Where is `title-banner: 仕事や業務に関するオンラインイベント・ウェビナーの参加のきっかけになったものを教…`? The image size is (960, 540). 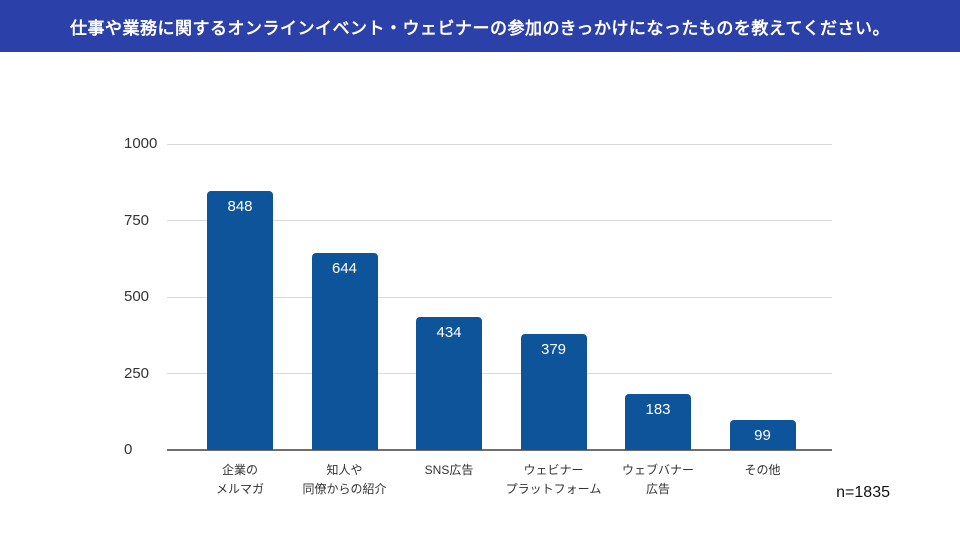 title-banner: 仕事や業務に関するオンラインイベント・ウェビナーの参加のきっかけになったものを教… is located at coordinates (480, 26).